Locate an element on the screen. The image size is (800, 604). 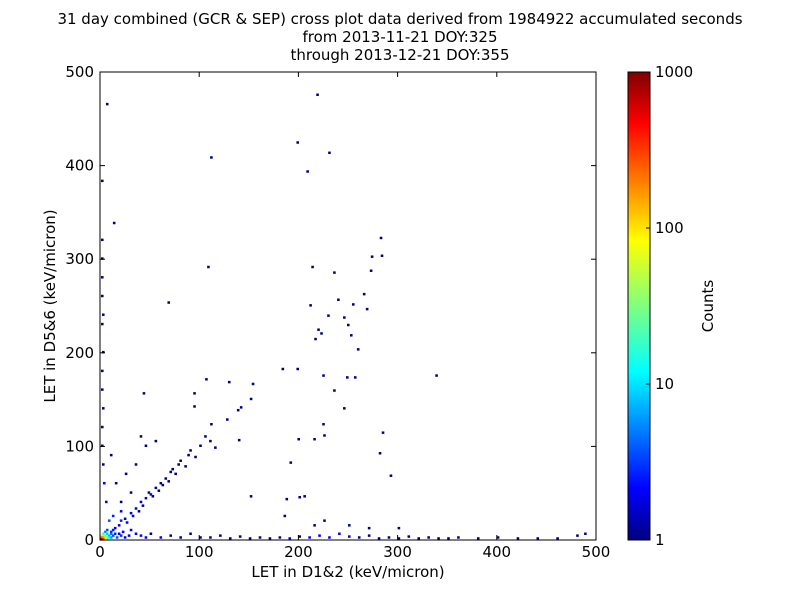
colorbar-tick-label: 100 is located at coordinates (669, 228).